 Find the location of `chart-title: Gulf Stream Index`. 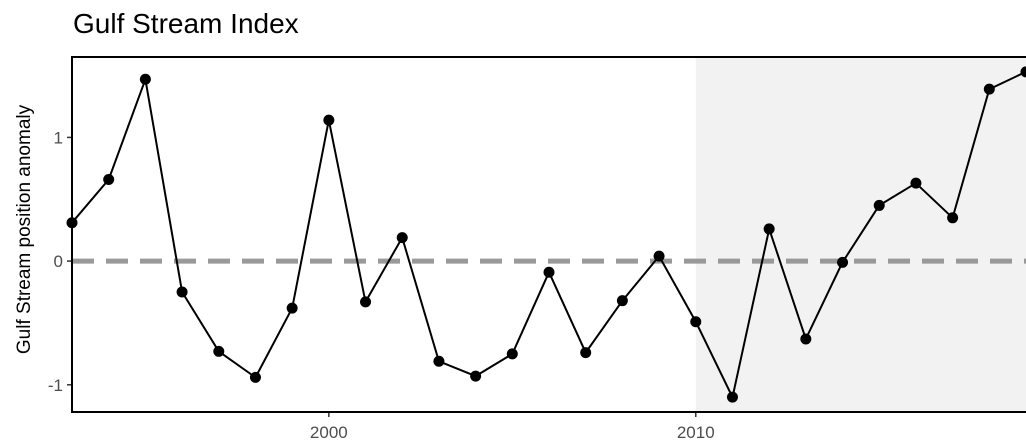

chart-title: Gulf Stream Index is located at coordinates (186, 23).